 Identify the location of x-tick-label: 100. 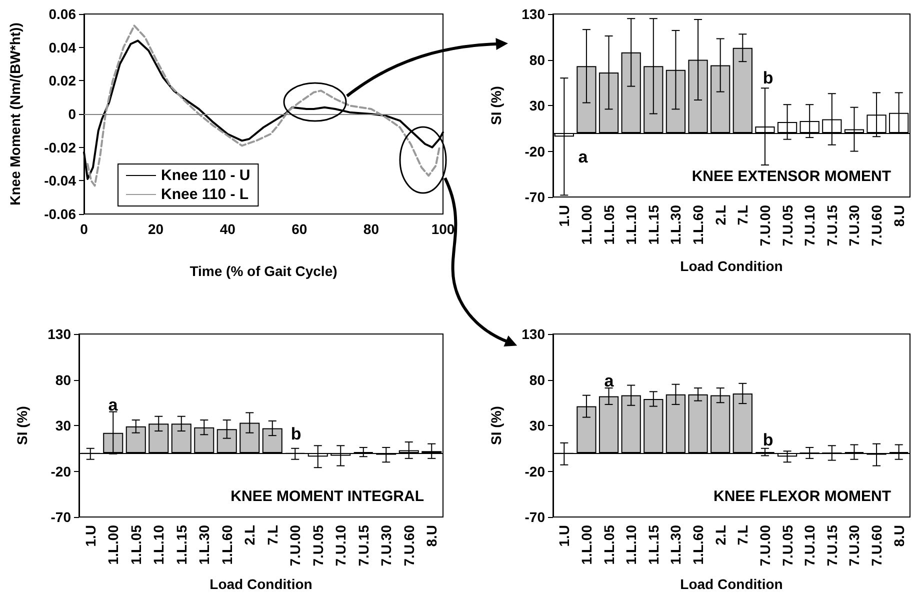
(443, 229).